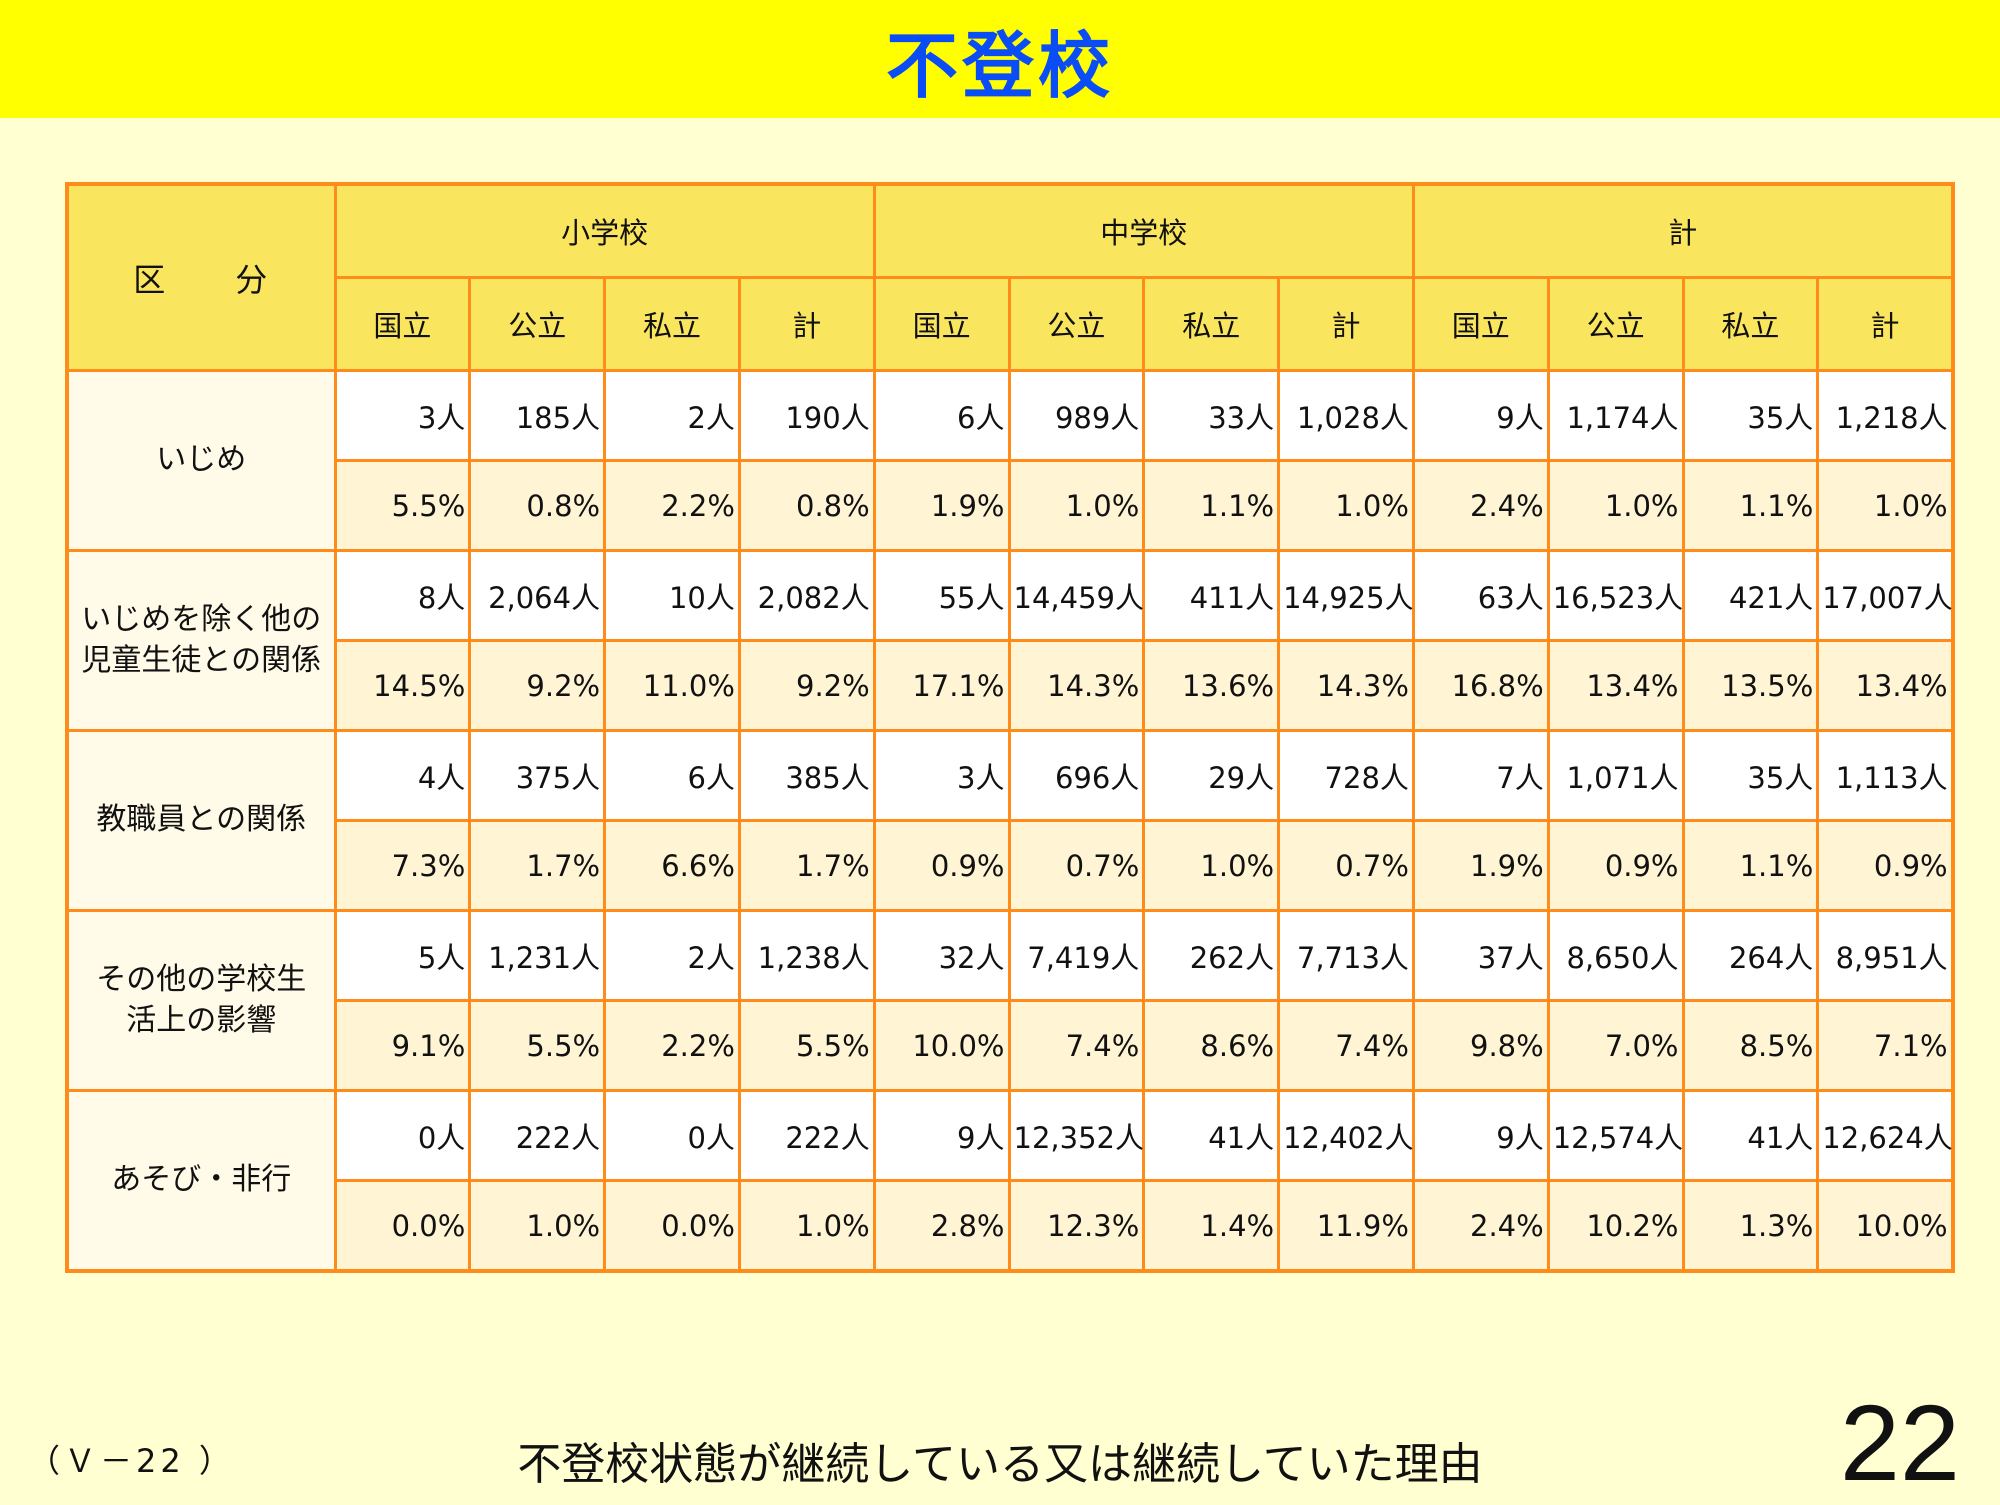  What do you see at coordinates (1346, 775) in the screenshot?
I see `count-cell: 728人` at bounding box center [1346, 775].